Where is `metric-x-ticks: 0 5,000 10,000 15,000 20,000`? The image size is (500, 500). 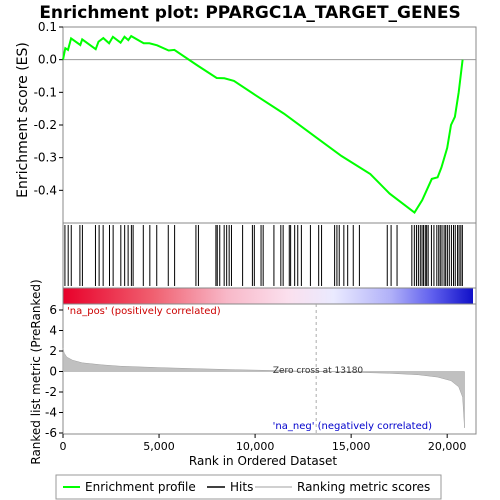
metric-x-ticks: 0 5,000 10,000 15,000 20,000 is located at coordinates (263, 443).